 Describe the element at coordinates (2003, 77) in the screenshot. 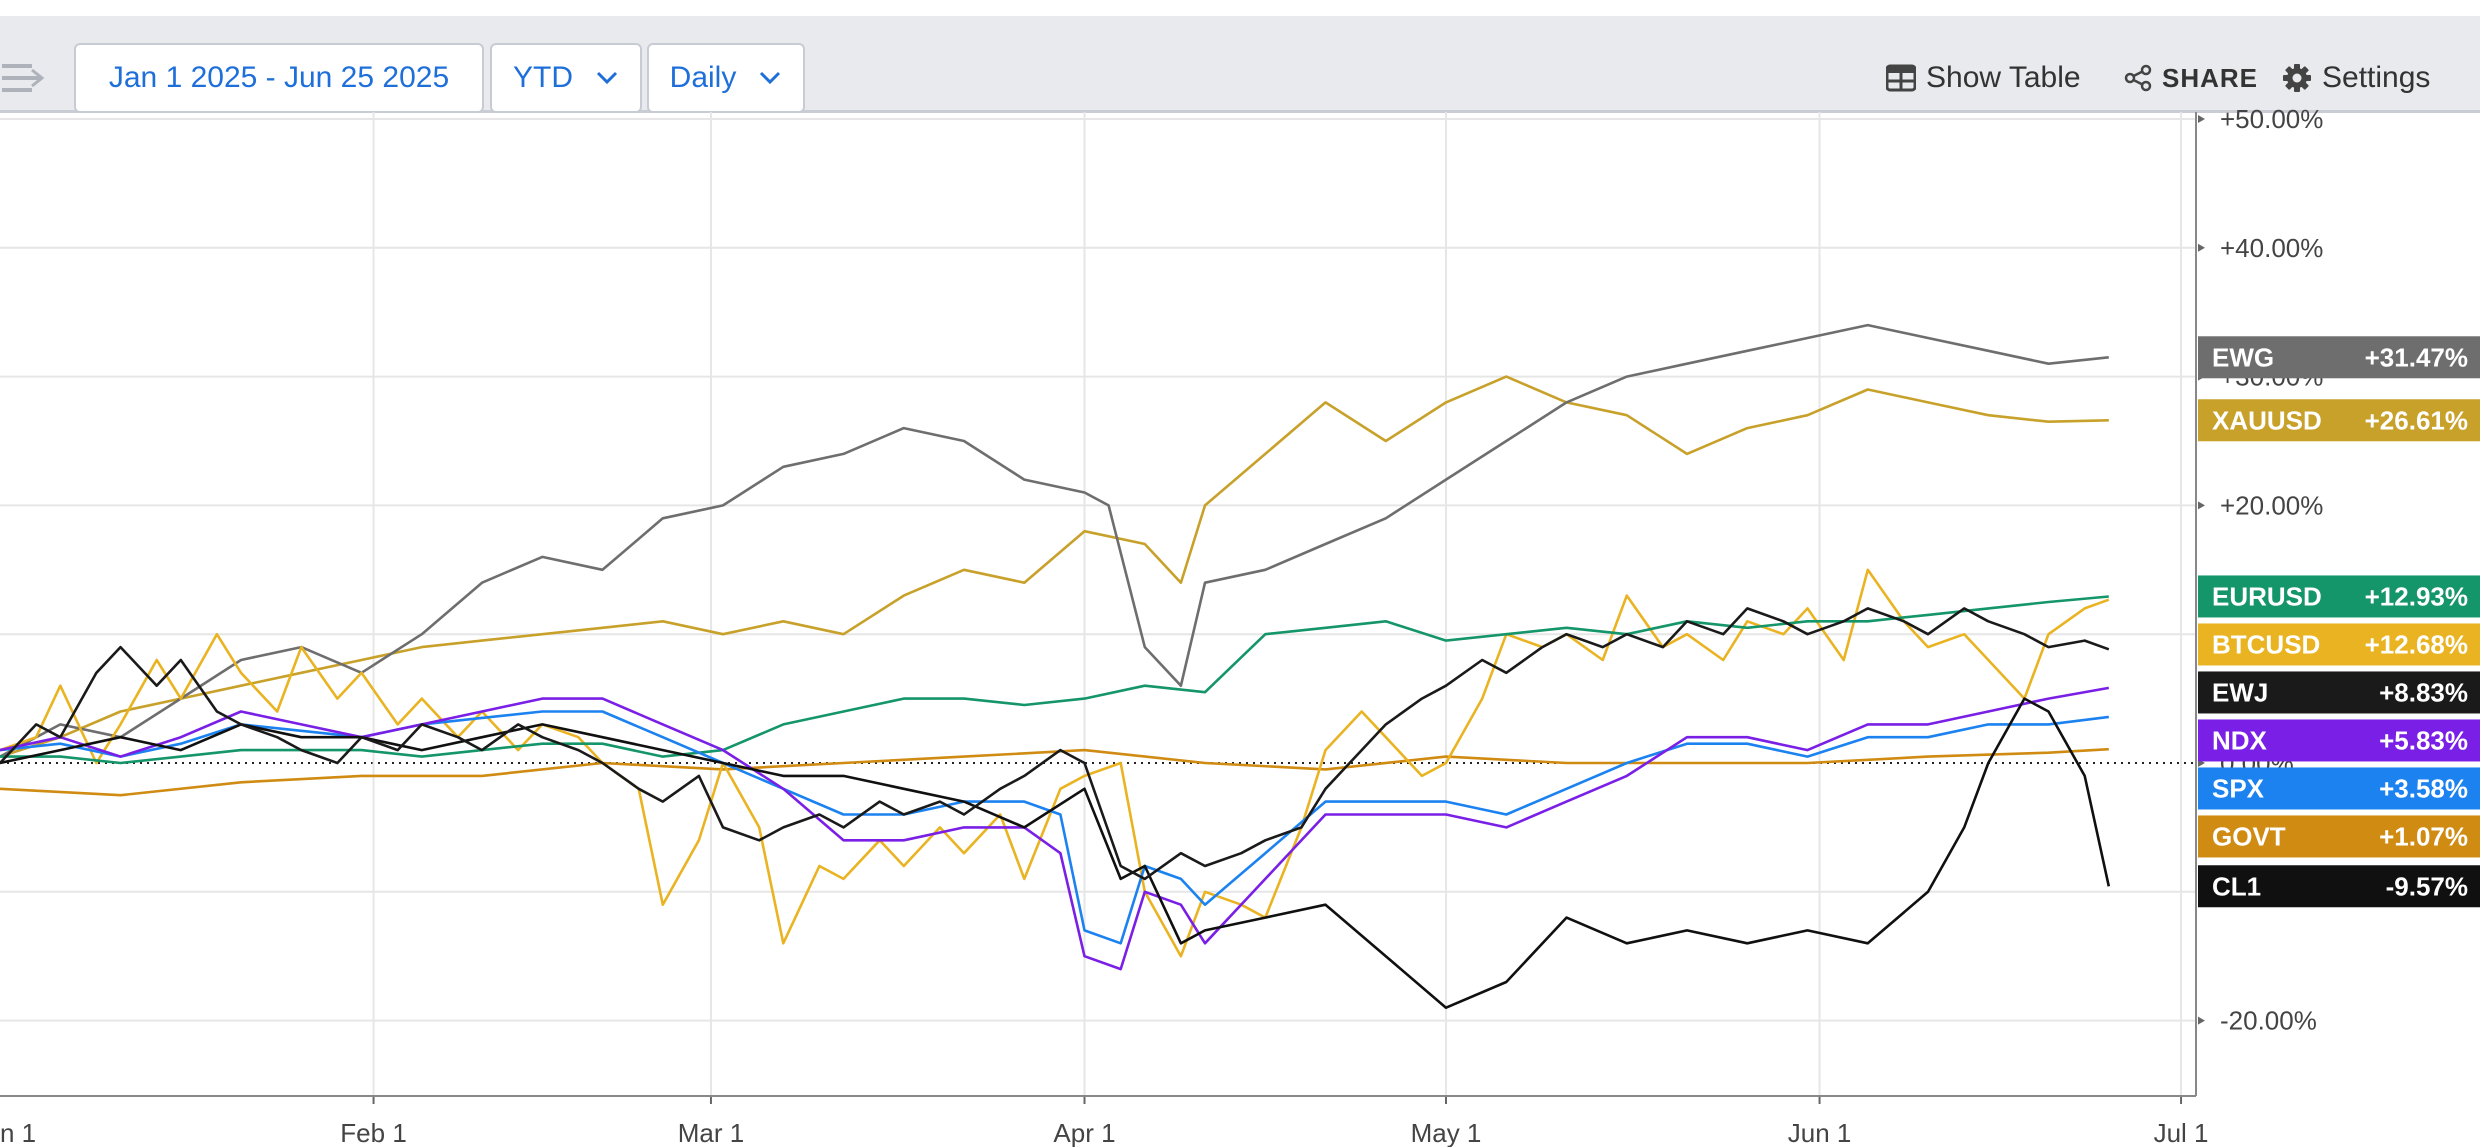

I see `show-table-label: Show Table` at that location.